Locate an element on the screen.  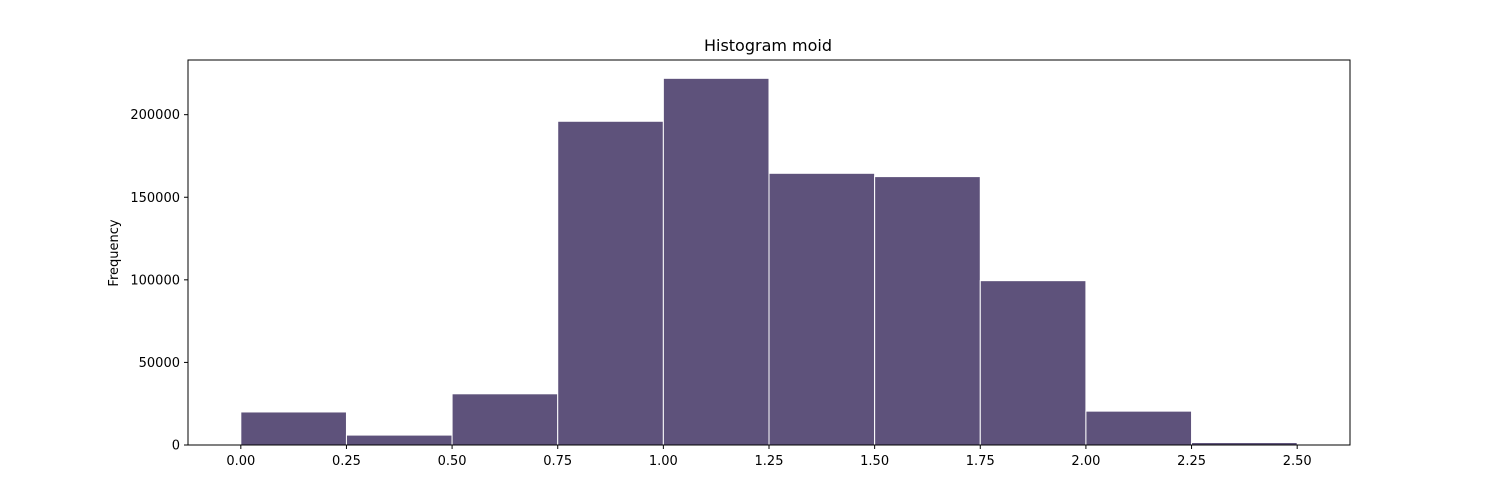
y-tick-label: 100000 is located at coordinates (155, 280).